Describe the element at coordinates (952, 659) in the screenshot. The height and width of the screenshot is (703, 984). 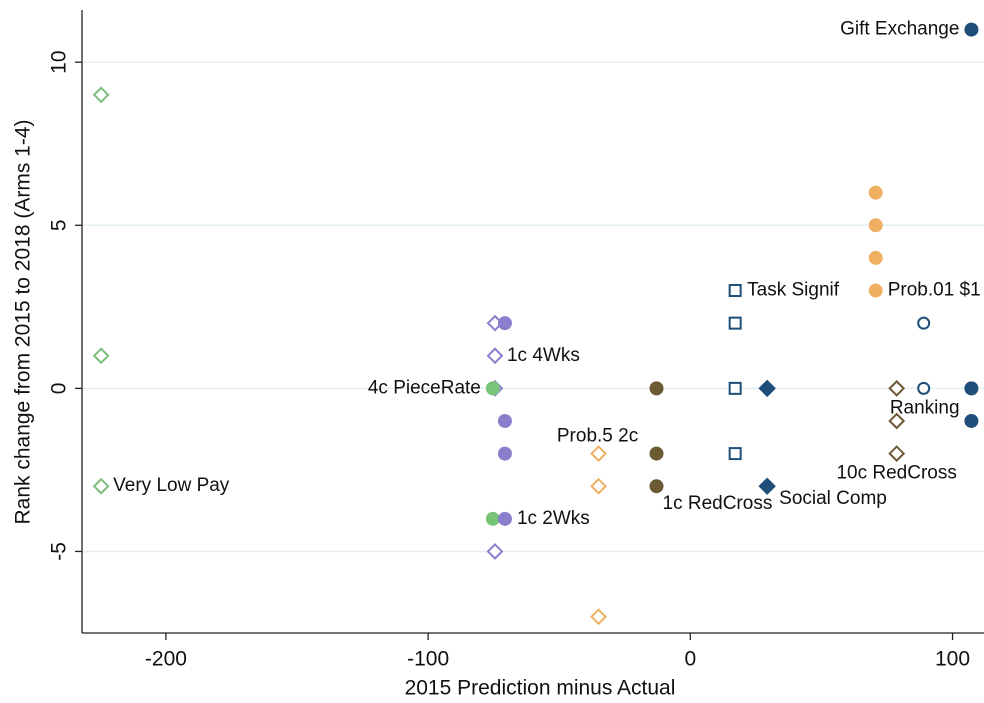
I see `x-tick-label: 100` at that location.